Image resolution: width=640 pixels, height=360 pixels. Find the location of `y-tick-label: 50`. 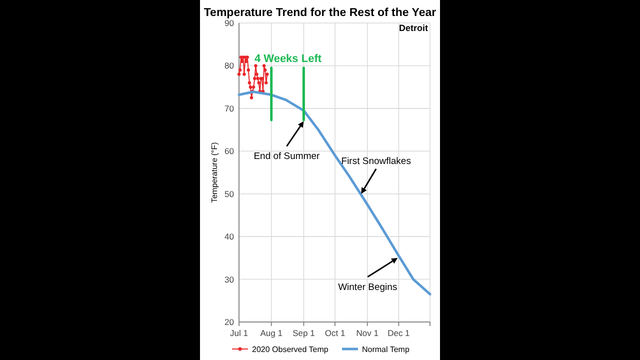

y-tick-label: 50 is located at coordinates (229, 193).